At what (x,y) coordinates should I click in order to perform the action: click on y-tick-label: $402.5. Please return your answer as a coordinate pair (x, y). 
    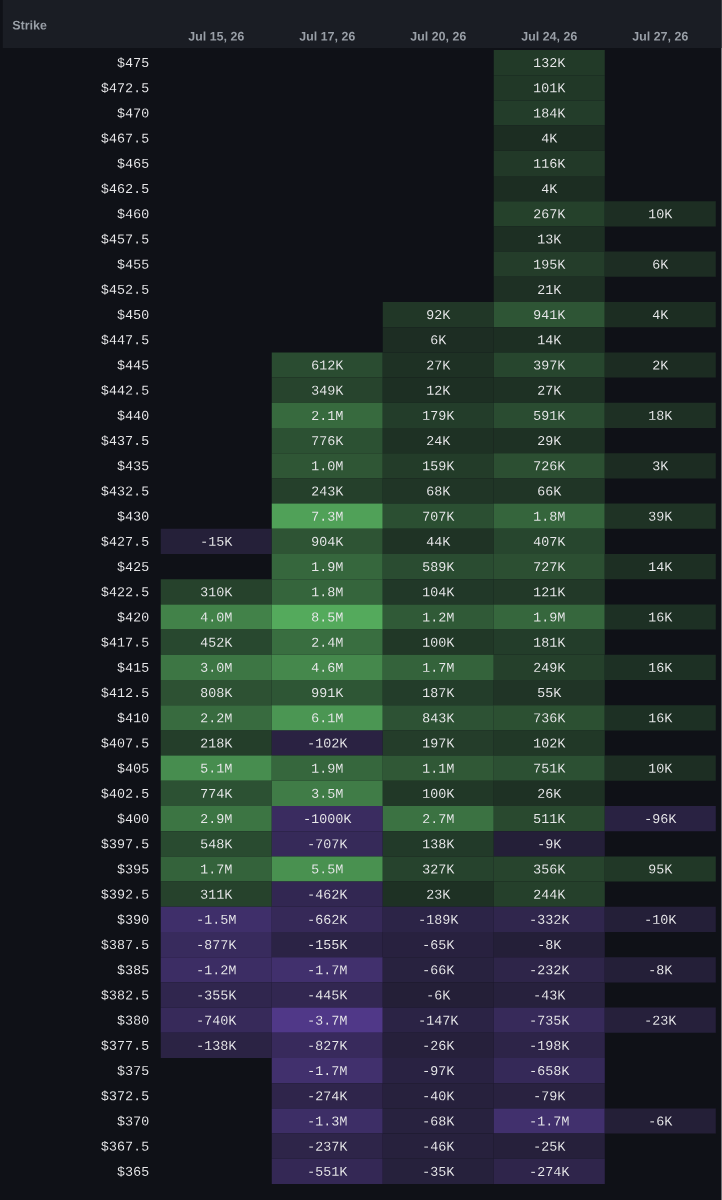
    Looking at the image, I should click on (125, 793).